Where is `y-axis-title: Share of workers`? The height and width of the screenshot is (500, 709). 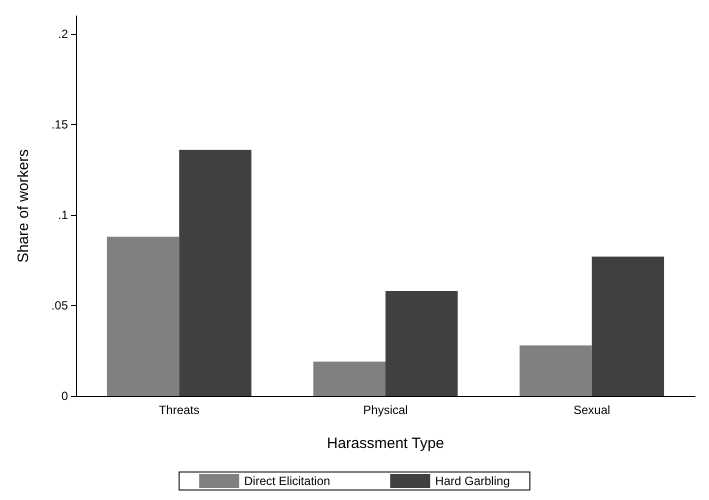
y-axis-title: Share of workers is located at coordinates (23, 206).